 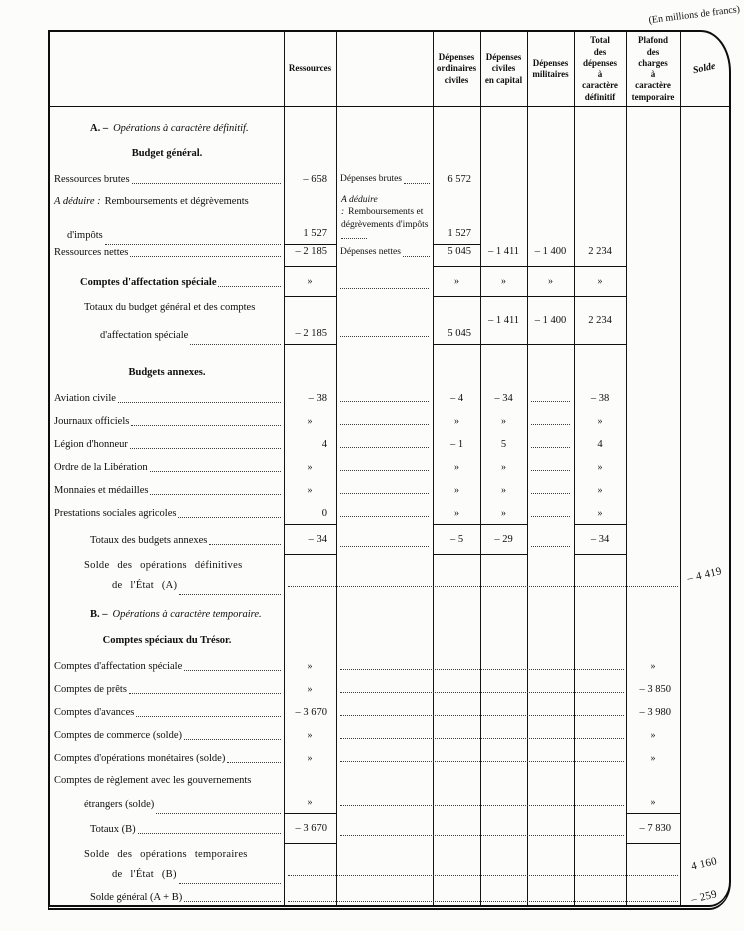 I want to click on value-ressources: 4, so click(x=324, y=444).